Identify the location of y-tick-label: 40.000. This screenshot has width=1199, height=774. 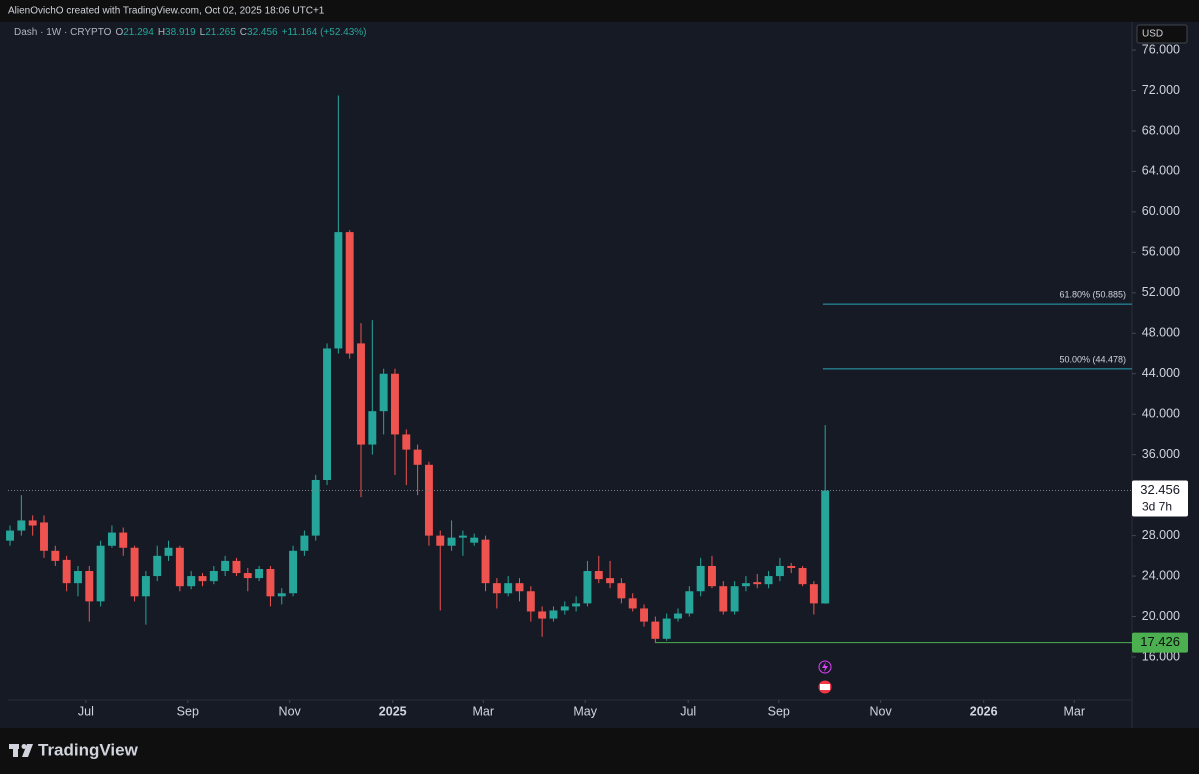
(1161, 414).